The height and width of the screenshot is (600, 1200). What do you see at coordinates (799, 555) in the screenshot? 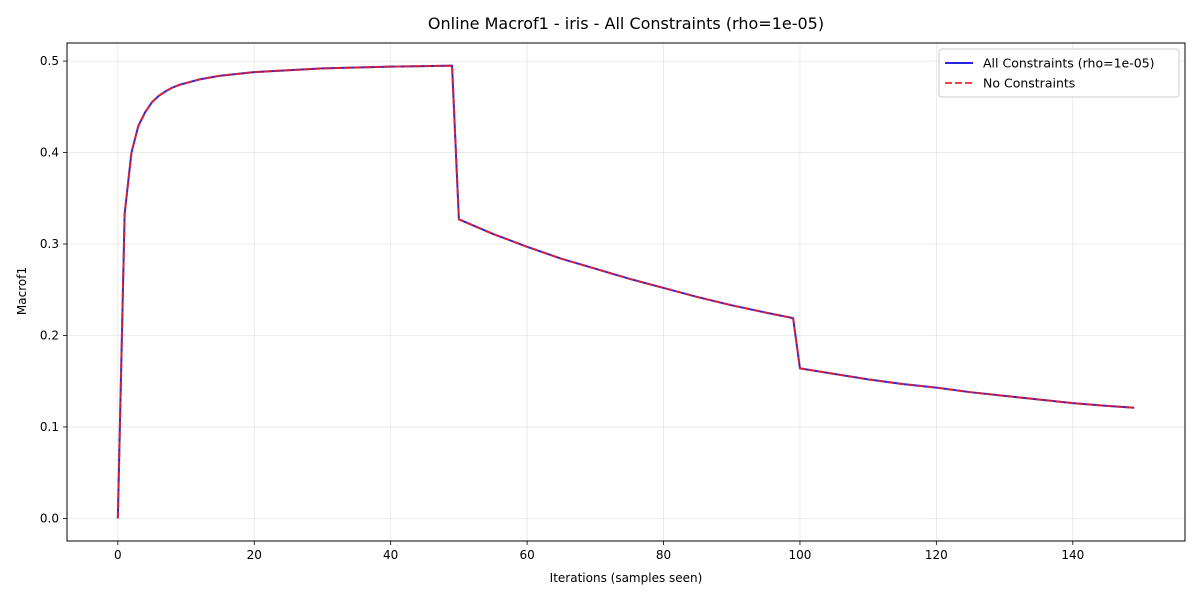
I see `x-tick-label: 100` at bounding box center [799, 555].